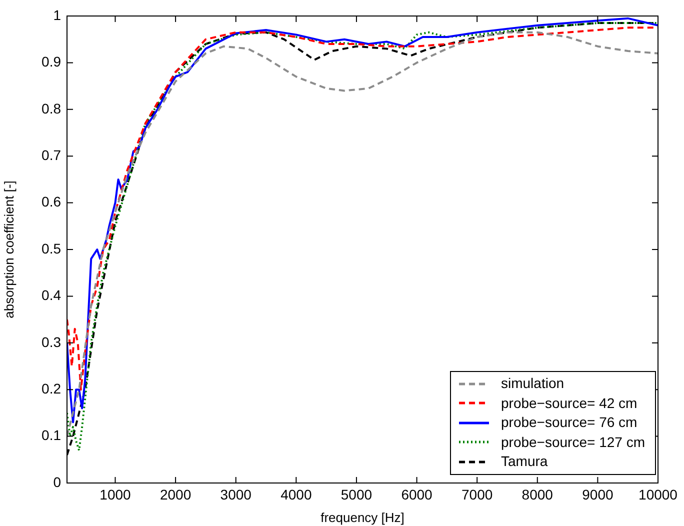 The image size is (684, 526). I want to click on legend-label: probe−source= 76 cm, so click(569, 422).